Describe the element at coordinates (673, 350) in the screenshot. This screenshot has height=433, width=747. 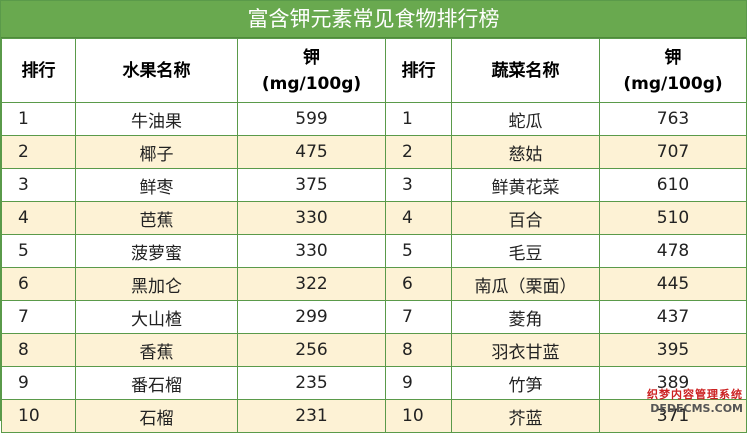
I see `veg-potassium-cell: 395` at that location.